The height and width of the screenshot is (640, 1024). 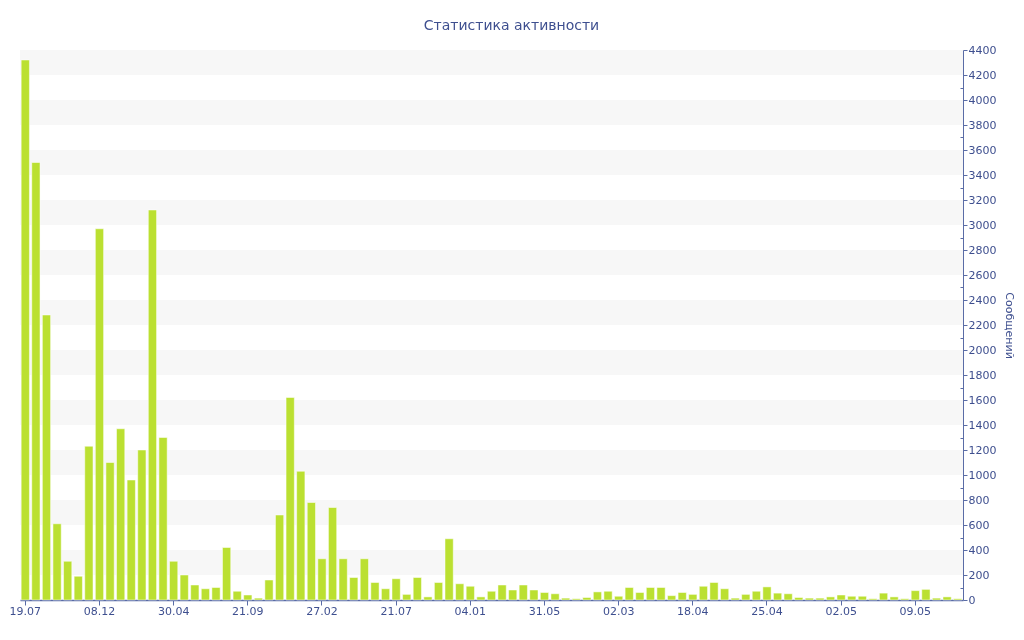 What do you see at coordinates (982, 125) in the screenshot?
I see `y-tick-label: 3800` at bounding box center [982, 125].